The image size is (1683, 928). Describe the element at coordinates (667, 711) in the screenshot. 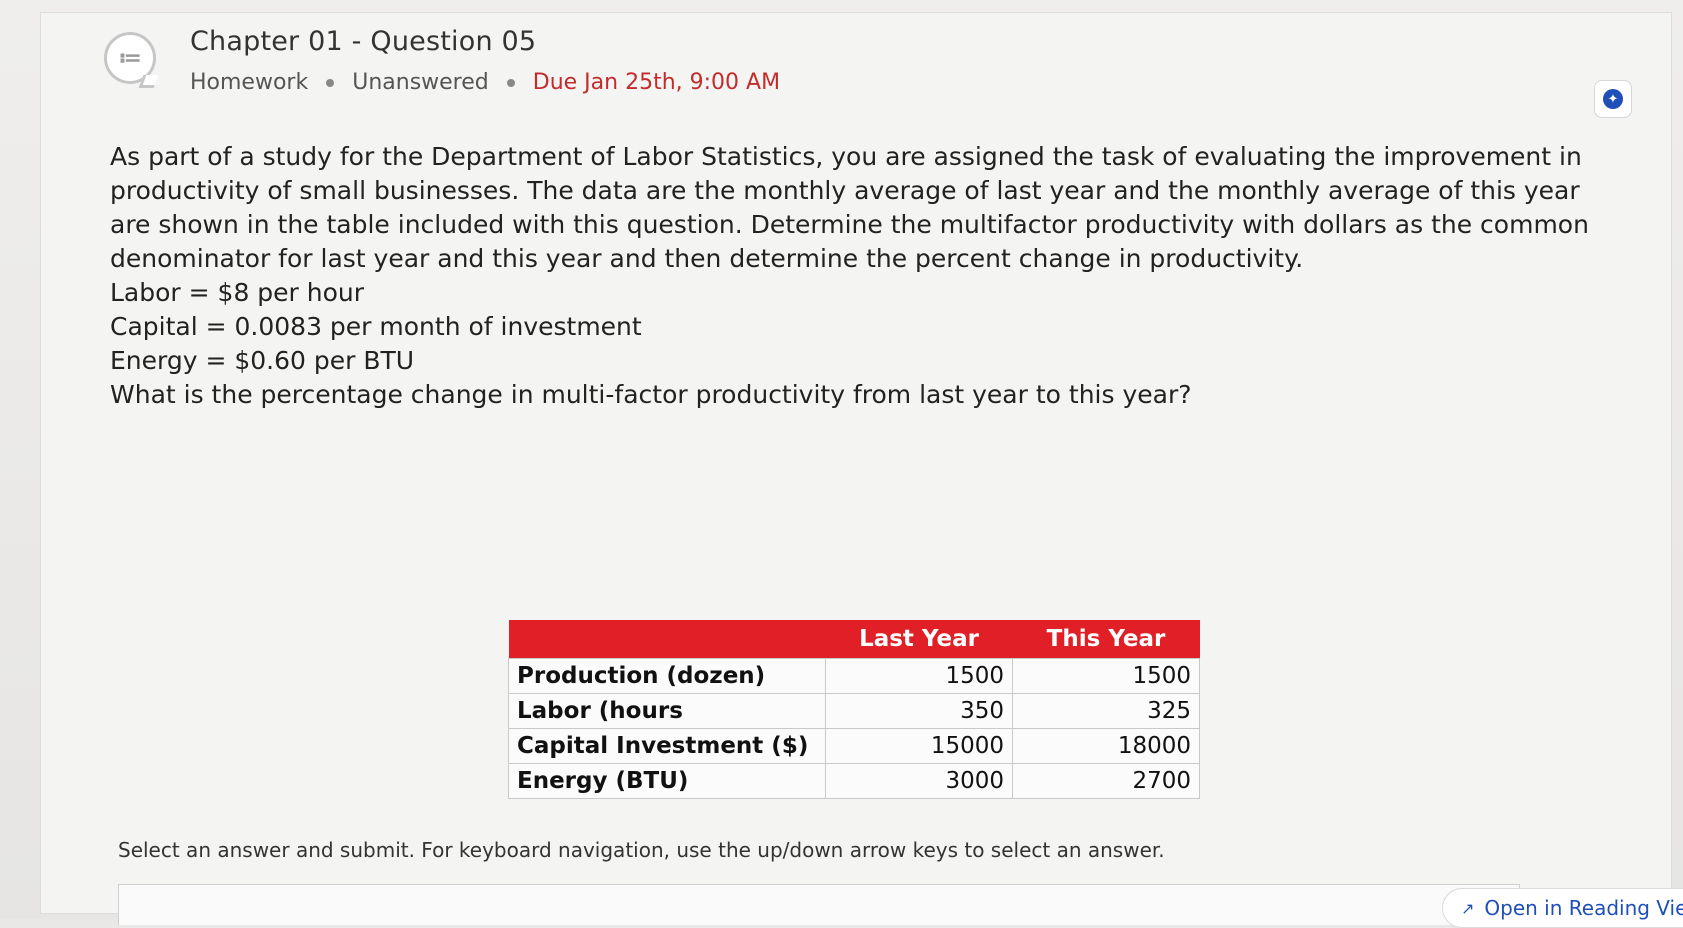

I see `row-label: Labor (hours` at that location.